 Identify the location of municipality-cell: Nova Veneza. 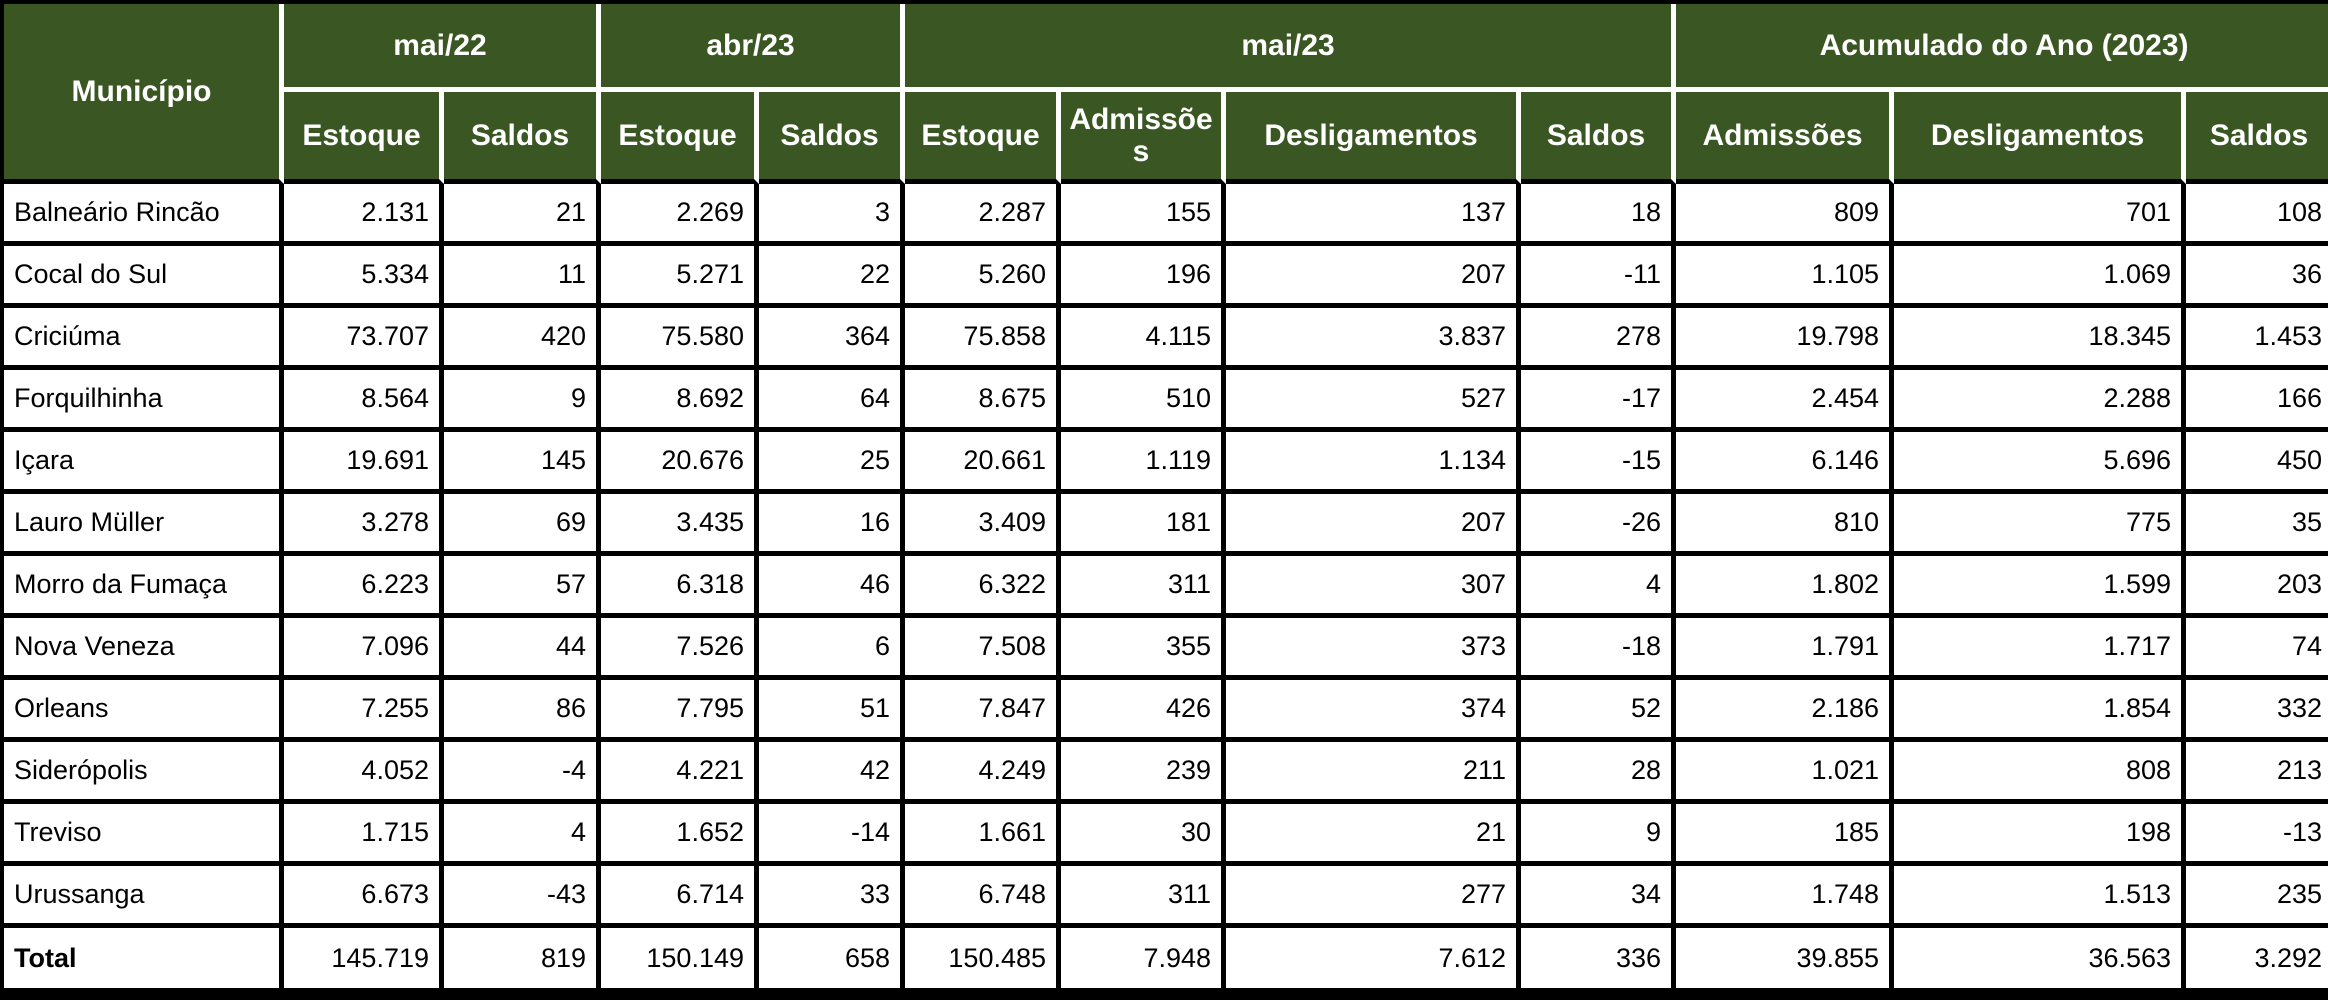
(144, 649).